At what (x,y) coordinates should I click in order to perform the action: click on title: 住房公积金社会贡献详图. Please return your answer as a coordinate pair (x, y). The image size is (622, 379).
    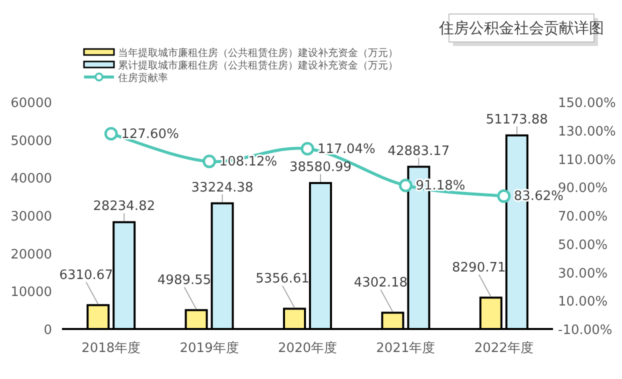
    Looking at the image, I should click on (521, 30).